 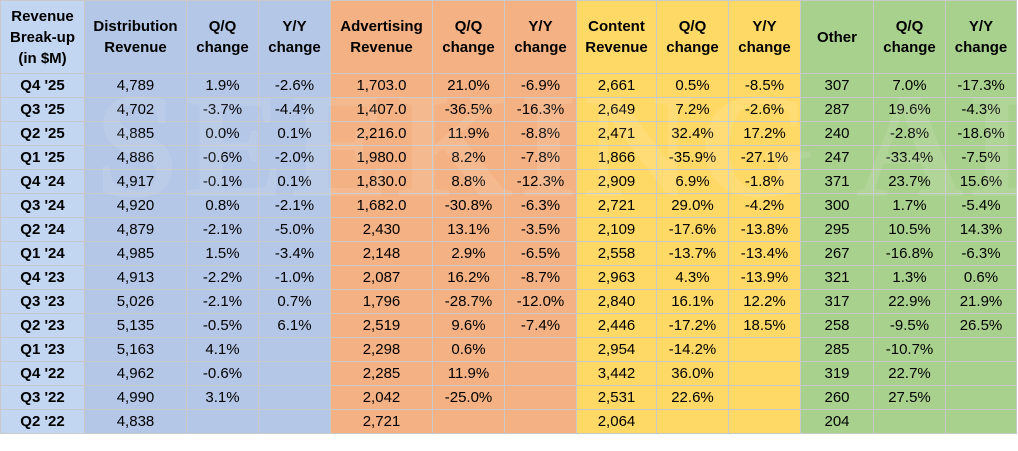 What do you see at coordinates (909, 349) in the screenshot?
I see `other-qq-cell: -10.7%` at bounding box center [909, 349].